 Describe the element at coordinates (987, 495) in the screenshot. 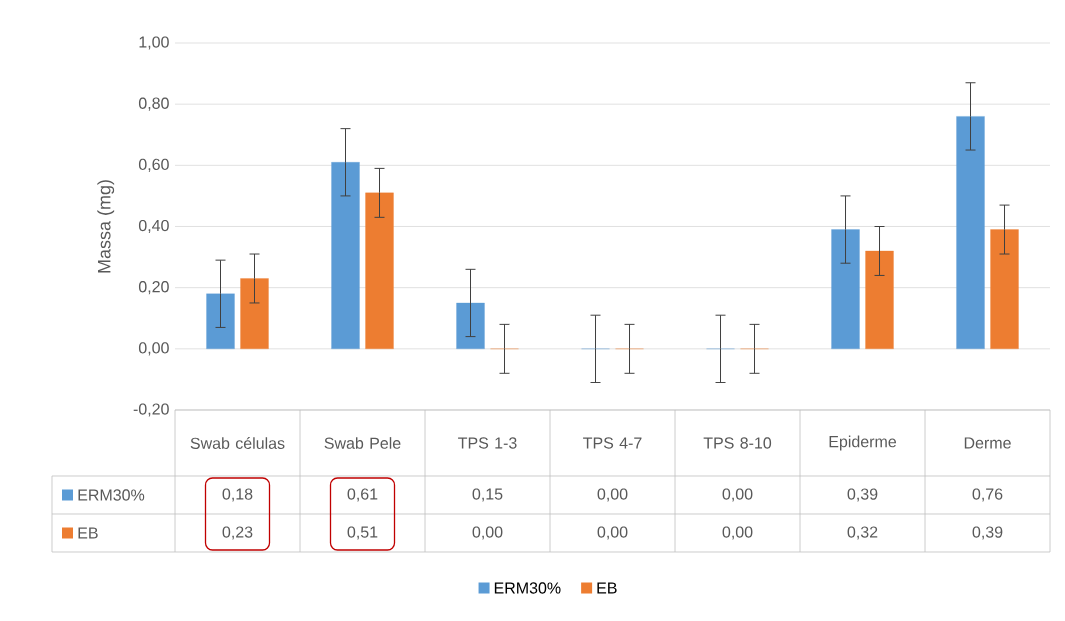

I see `data-label: 0,76` at that location.